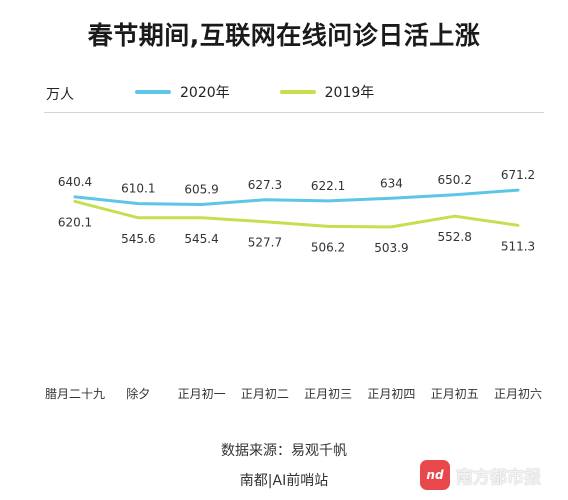 Image resolution: width=568 pixels, height=500 pixels. What do you see at coordinates (349, 93) in the screenshot?
I see `legend-label-2019: 2019年` at bounding box center [349, 93].